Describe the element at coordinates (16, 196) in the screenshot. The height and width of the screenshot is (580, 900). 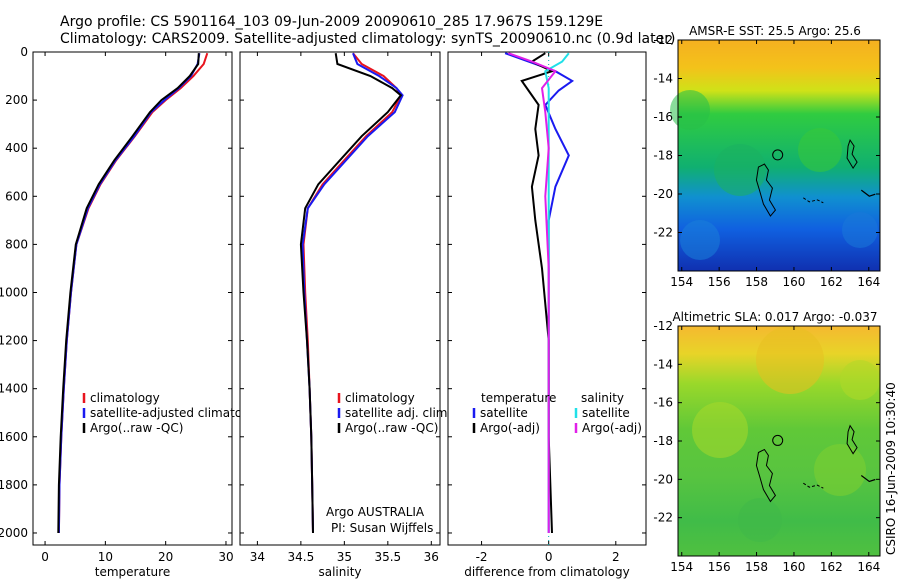
I see `y-tick-label: 600` at that location.